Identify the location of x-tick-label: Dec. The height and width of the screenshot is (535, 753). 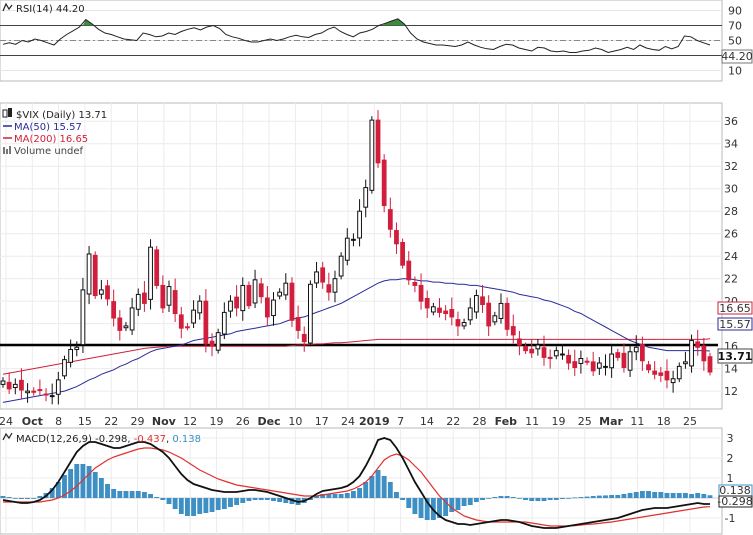
(269, 421).